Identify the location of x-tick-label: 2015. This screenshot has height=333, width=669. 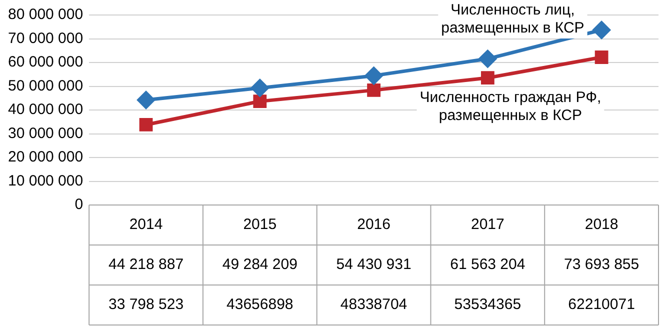
(260, 225).